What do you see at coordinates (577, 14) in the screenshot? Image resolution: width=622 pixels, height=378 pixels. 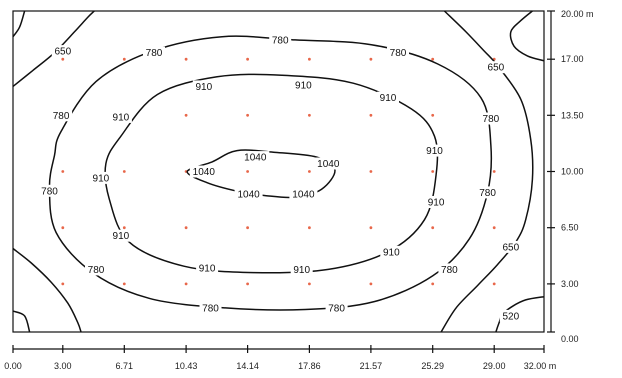 I see `y-tick-label: 20.00 m` at bounding box center [577, 14].